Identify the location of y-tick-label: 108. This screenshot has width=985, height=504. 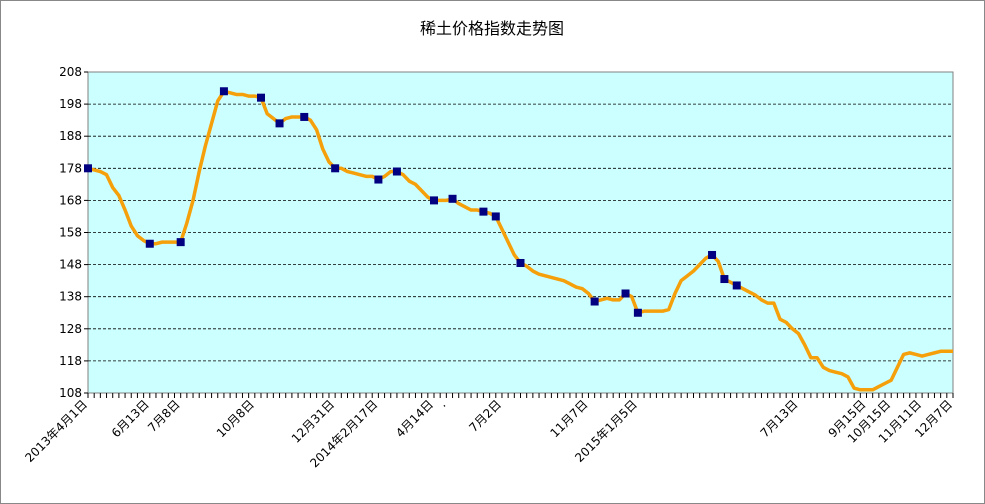
(70, 393).